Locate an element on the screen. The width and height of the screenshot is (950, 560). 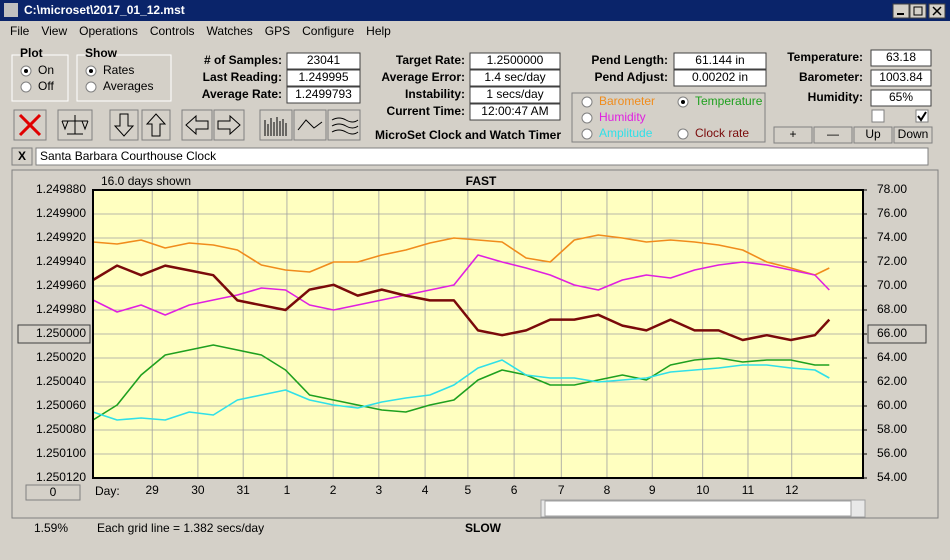
minimize is located at coordinates (901, 11).